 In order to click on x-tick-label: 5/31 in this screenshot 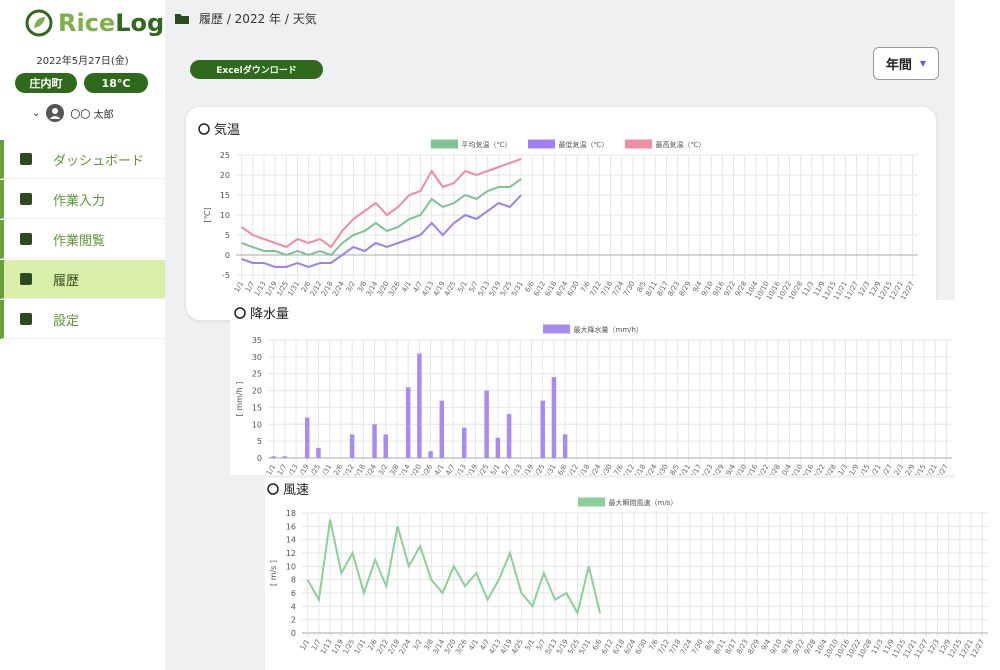, I will do `click(585, 647)`.